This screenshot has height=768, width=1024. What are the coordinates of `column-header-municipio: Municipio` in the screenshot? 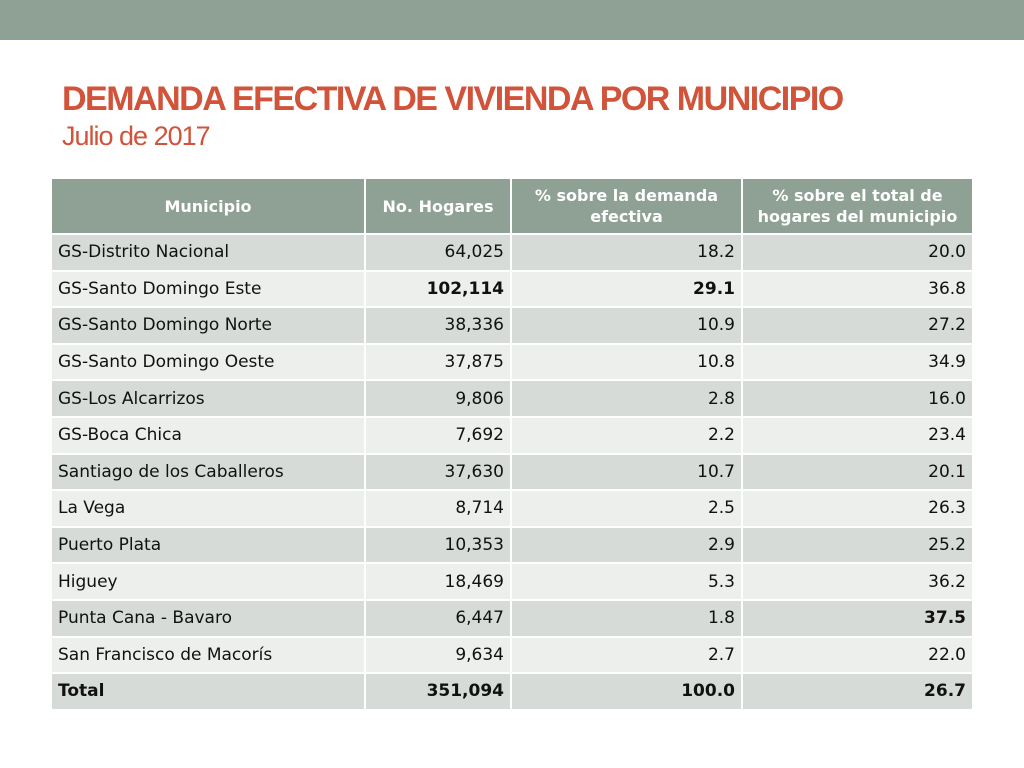 It's located at (209, 207).